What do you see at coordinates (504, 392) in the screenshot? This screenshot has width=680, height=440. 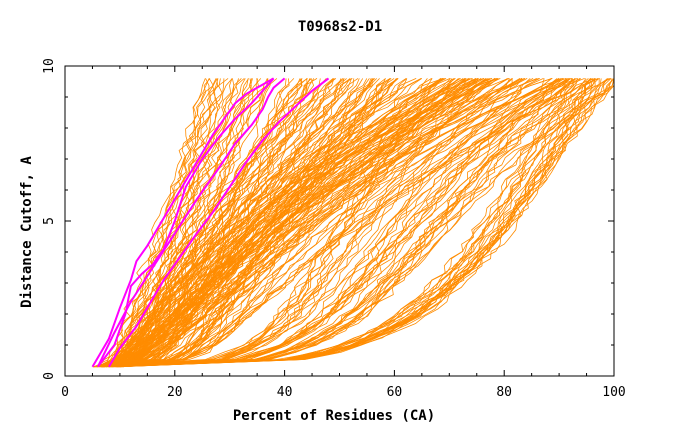 I see `x-tick-label: 80` at bounding box center [504, 392].